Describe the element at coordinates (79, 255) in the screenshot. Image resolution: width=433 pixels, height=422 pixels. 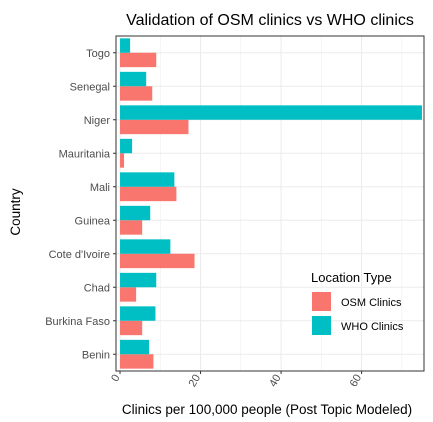
I see `y-tick-label: Cote d'Ivoire` at that location.